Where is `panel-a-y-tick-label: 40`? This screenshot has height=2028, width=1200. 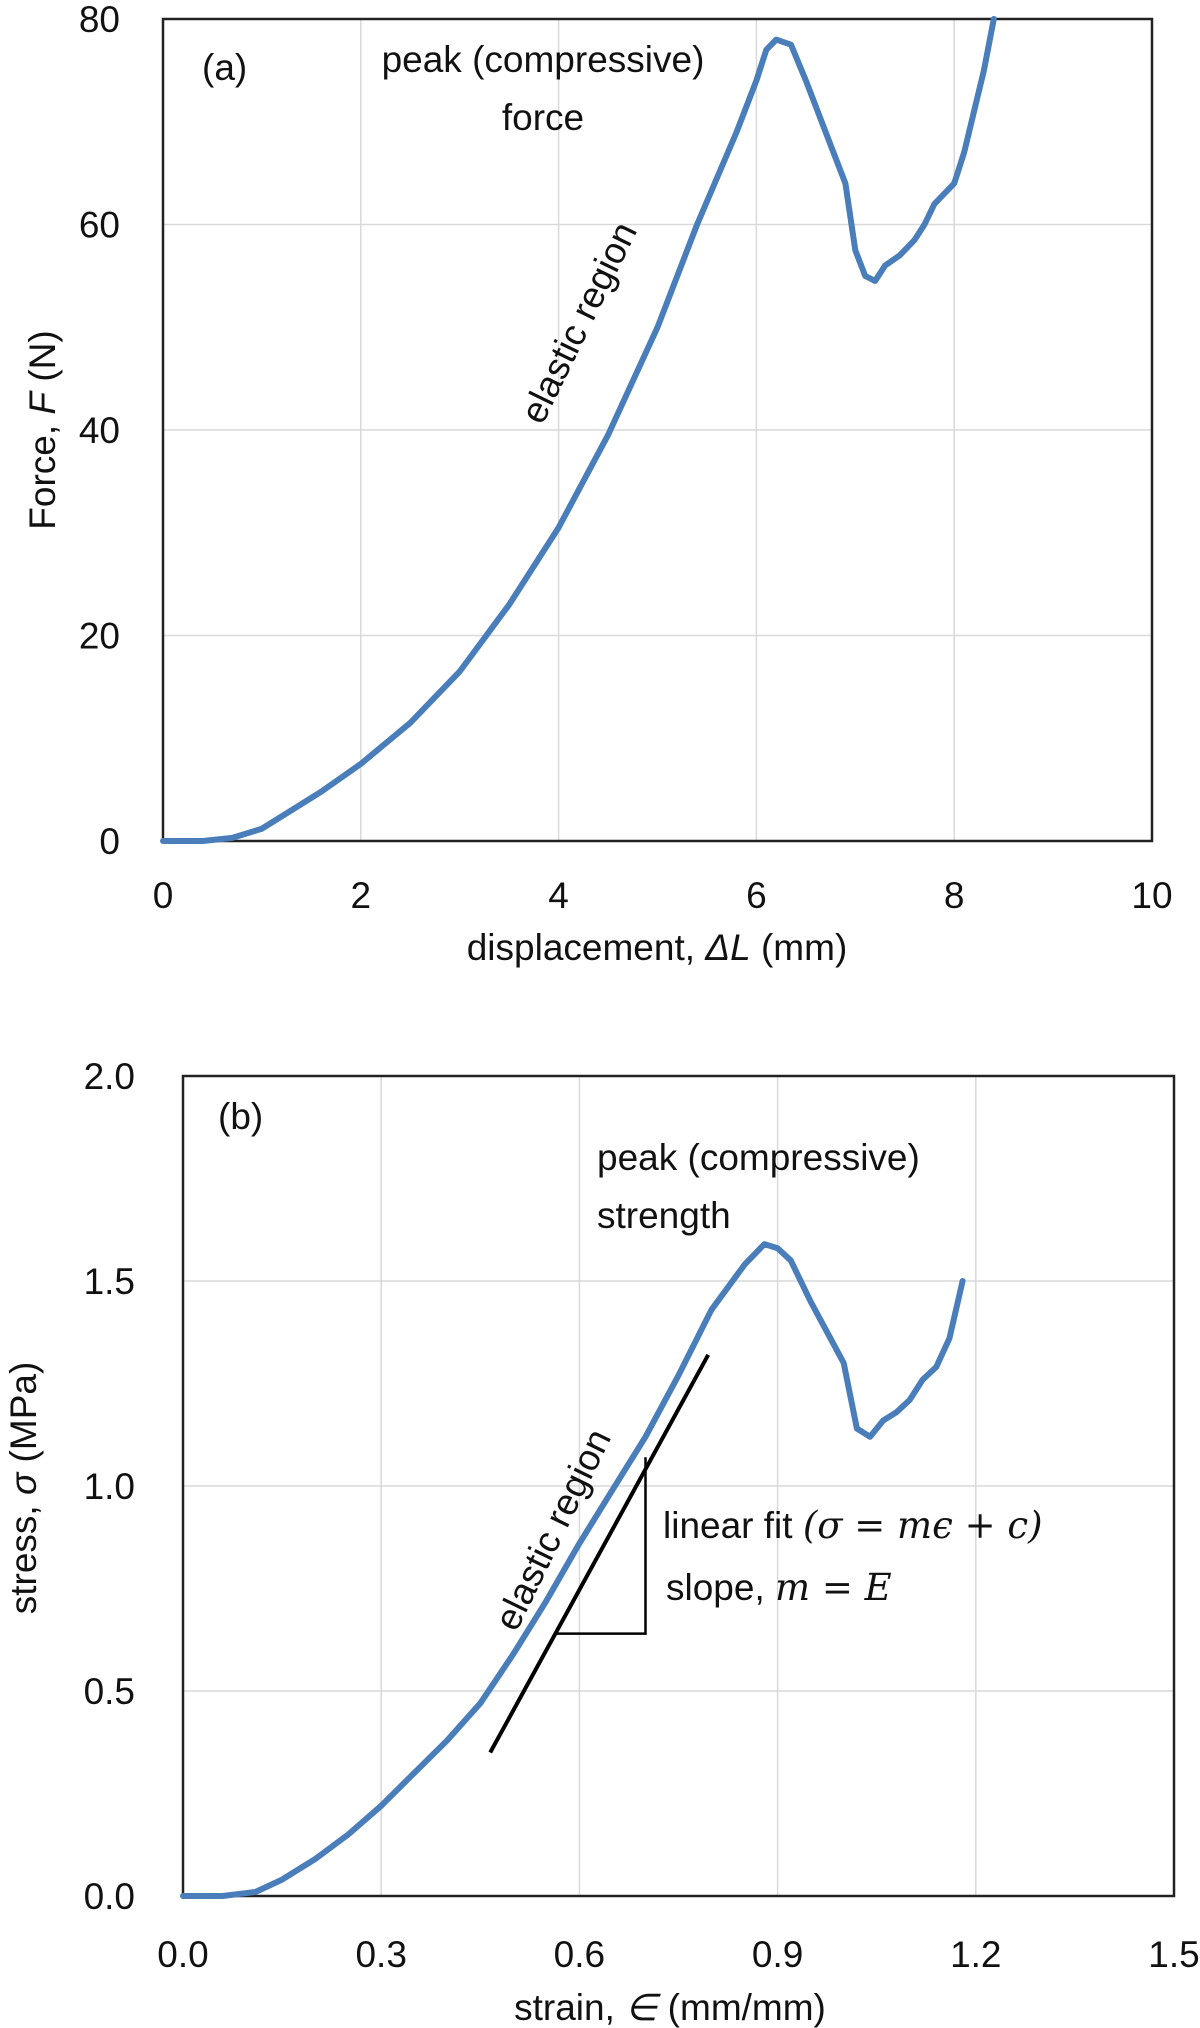
panel-a-y-tick-label: 40 is located at coordinates (99, 430).